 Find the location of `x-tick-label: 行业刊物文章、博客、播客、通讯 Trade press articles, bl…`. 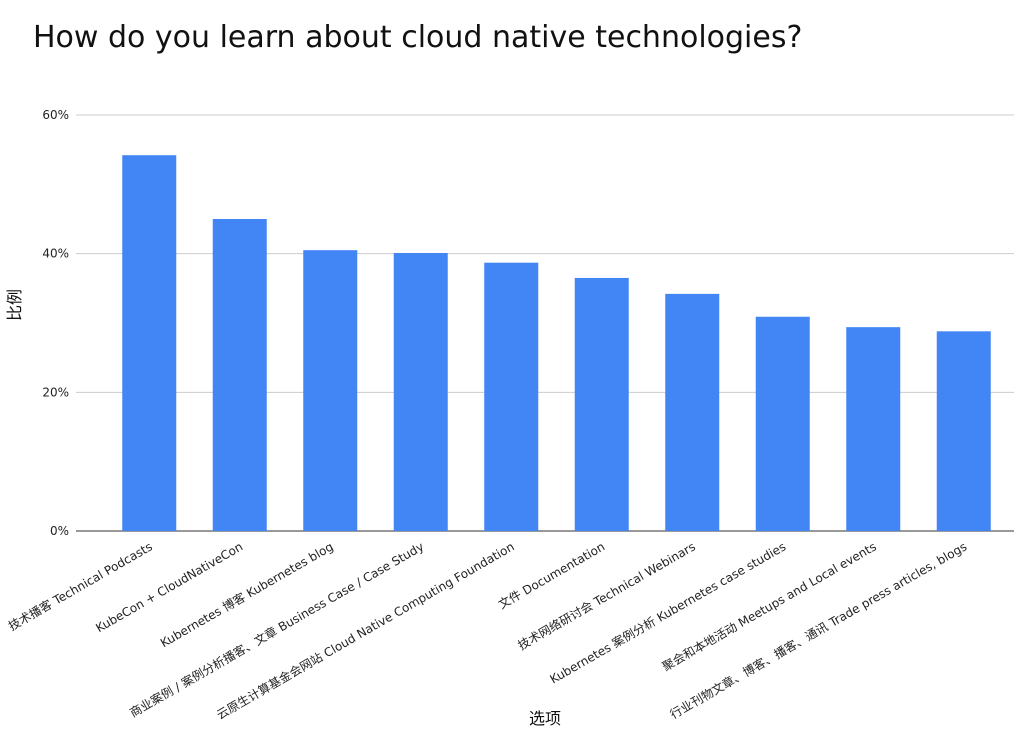

x-tick-label: 行业刊物文章、博客、播客、通讯 Trade press articles, bl… is located at coordinates (818, 630).